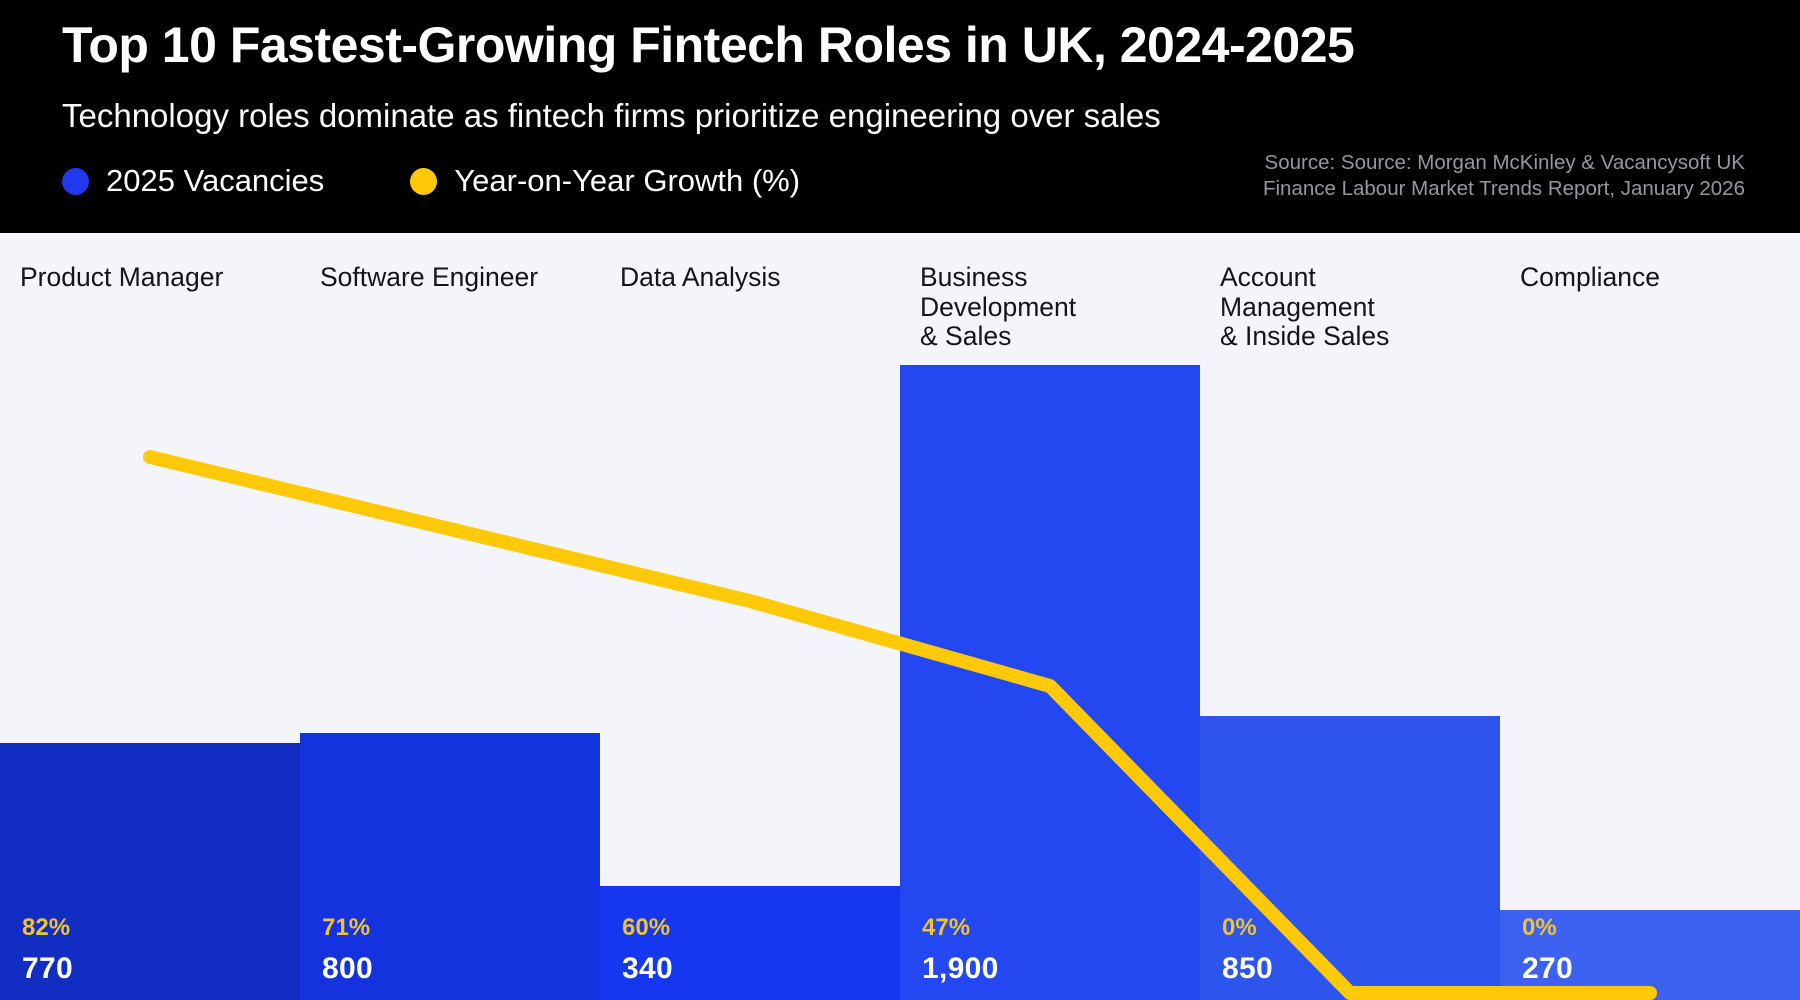  Describe the element at coordinates (215, 180) in the screenshot. I see `legend-label-vacancies: 2025 Vacancies` at that location.